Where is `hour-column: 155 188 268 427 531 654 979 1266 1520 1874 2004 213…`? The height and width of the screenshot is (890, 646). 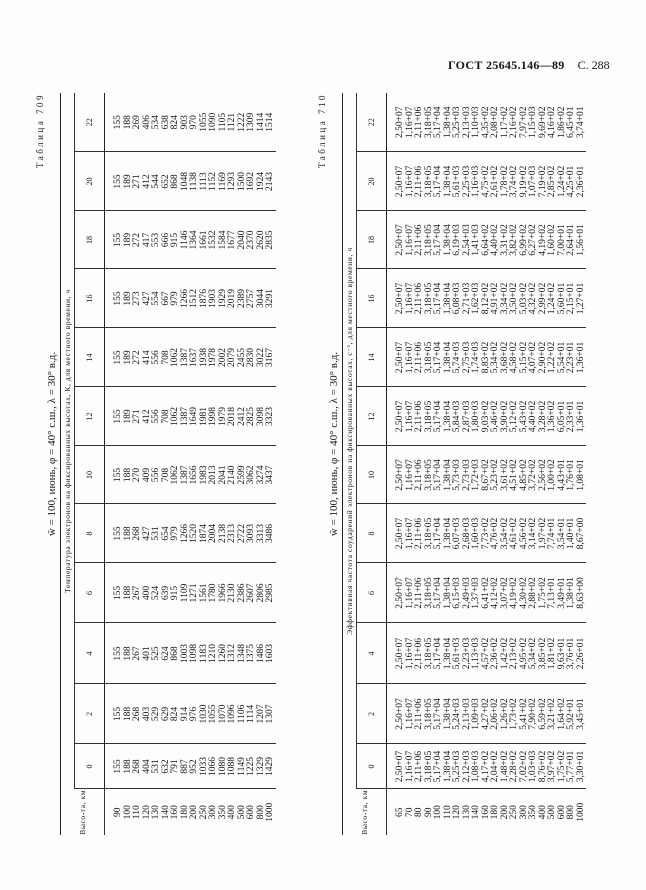 hour-column: 155 188 268 427 531 654 979 1266 1520 1874 2004 213… is located at coordinates (190, 533).